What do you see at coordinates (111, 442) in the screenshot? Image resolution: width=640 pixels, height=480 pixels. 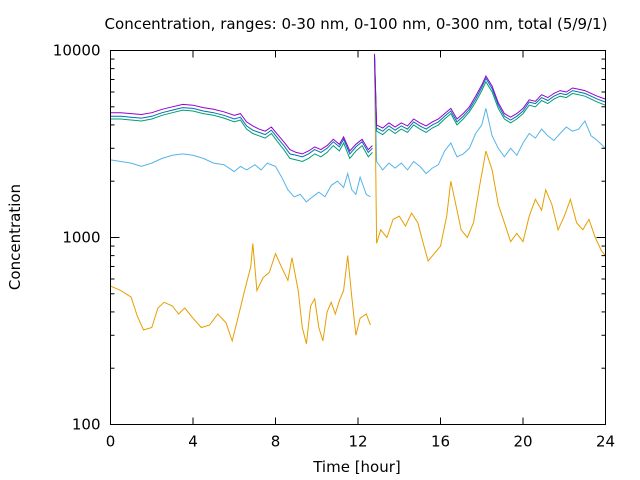 I see `x-tick-label: 0` at bounding box center [111, 442].